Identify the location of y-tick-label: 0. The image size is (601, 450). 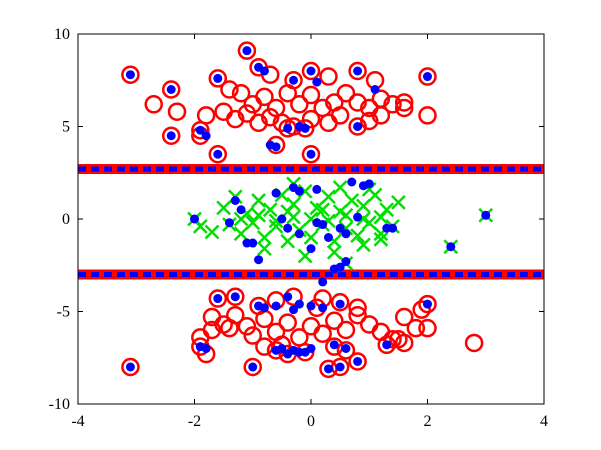
(66, 219).